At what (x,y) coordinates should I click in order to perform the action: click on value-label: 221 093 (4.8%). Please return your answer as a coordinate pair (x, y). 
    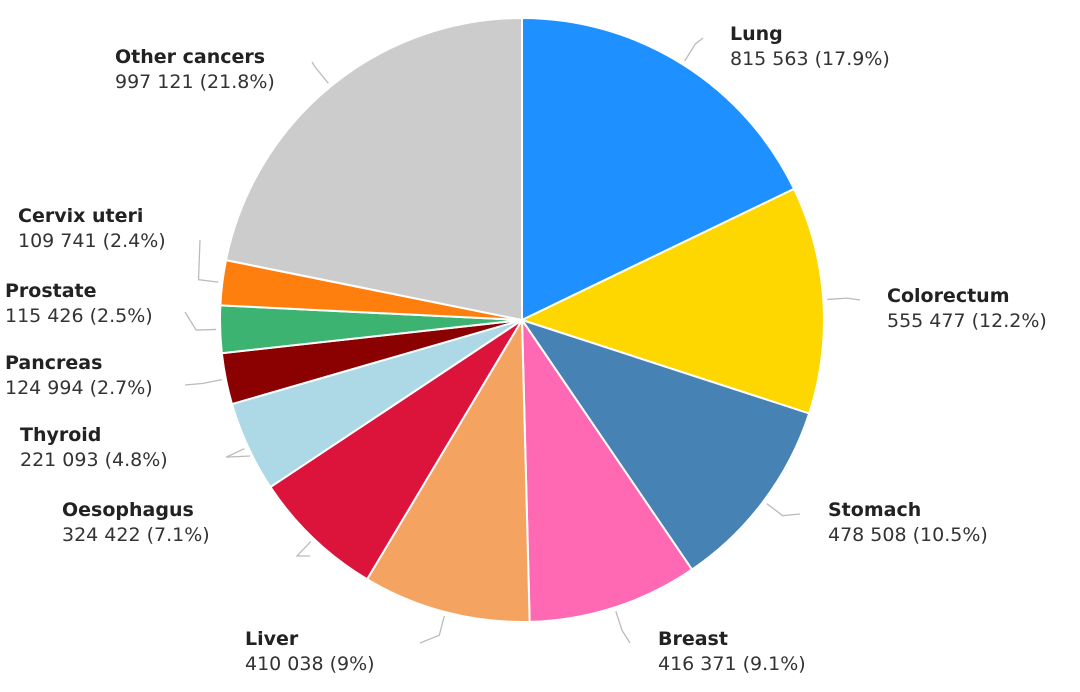
    Looking at the image, I should click on (94, 460).